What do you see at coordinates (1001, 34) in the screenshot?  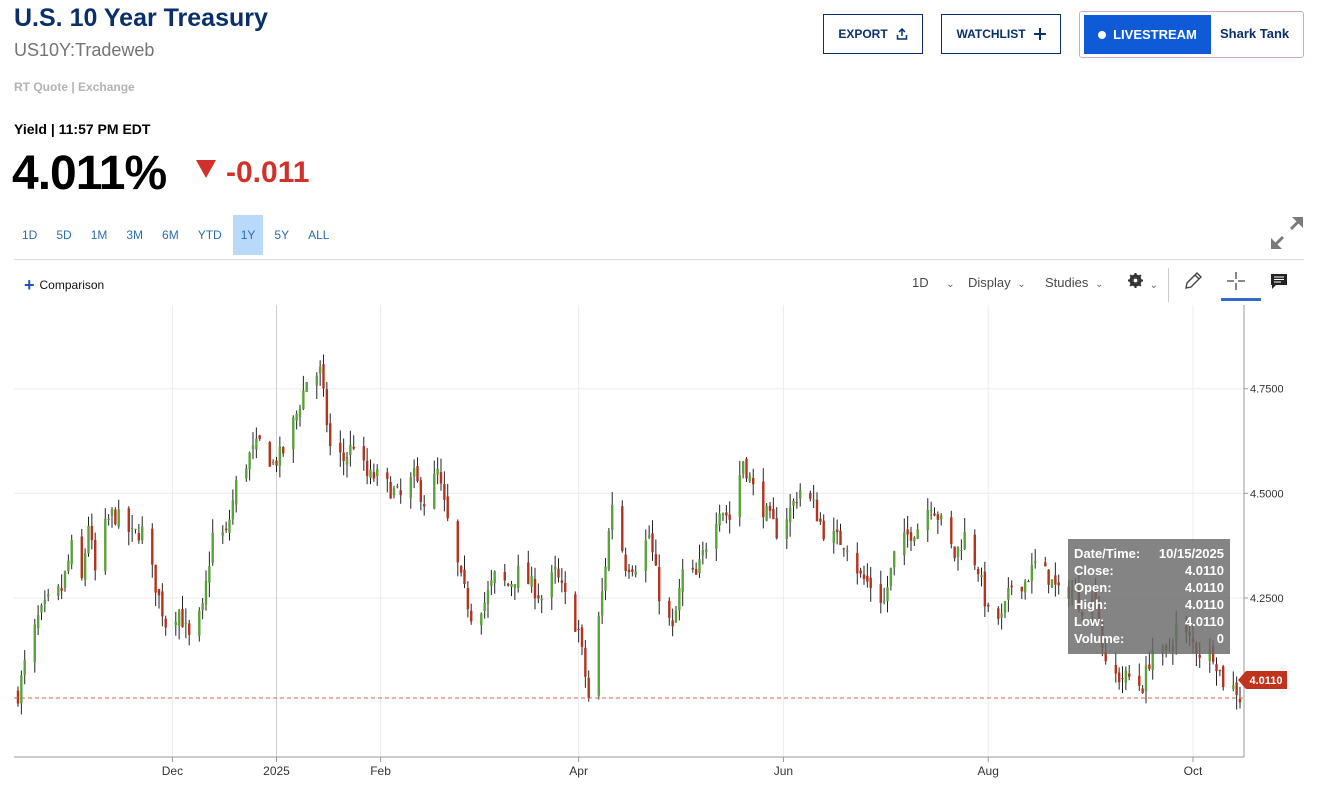 I see `watchlist-button: WATCHLIST` at bounding box center [1001, 34].